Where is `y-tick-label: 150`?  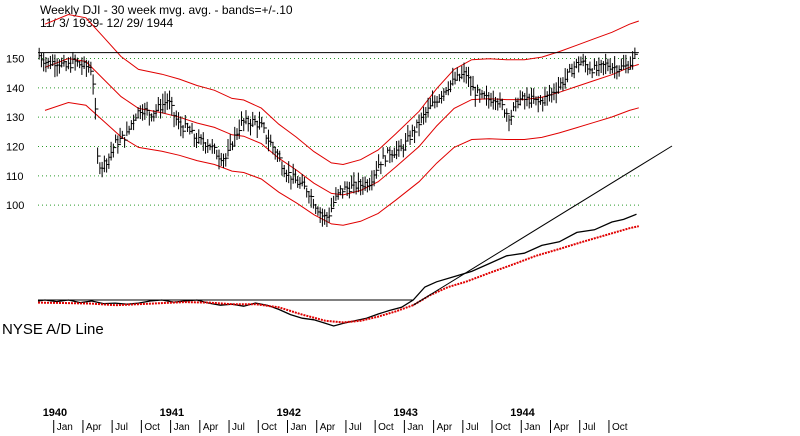
y-tick-label: 150 is located at coordinates (15, 60).